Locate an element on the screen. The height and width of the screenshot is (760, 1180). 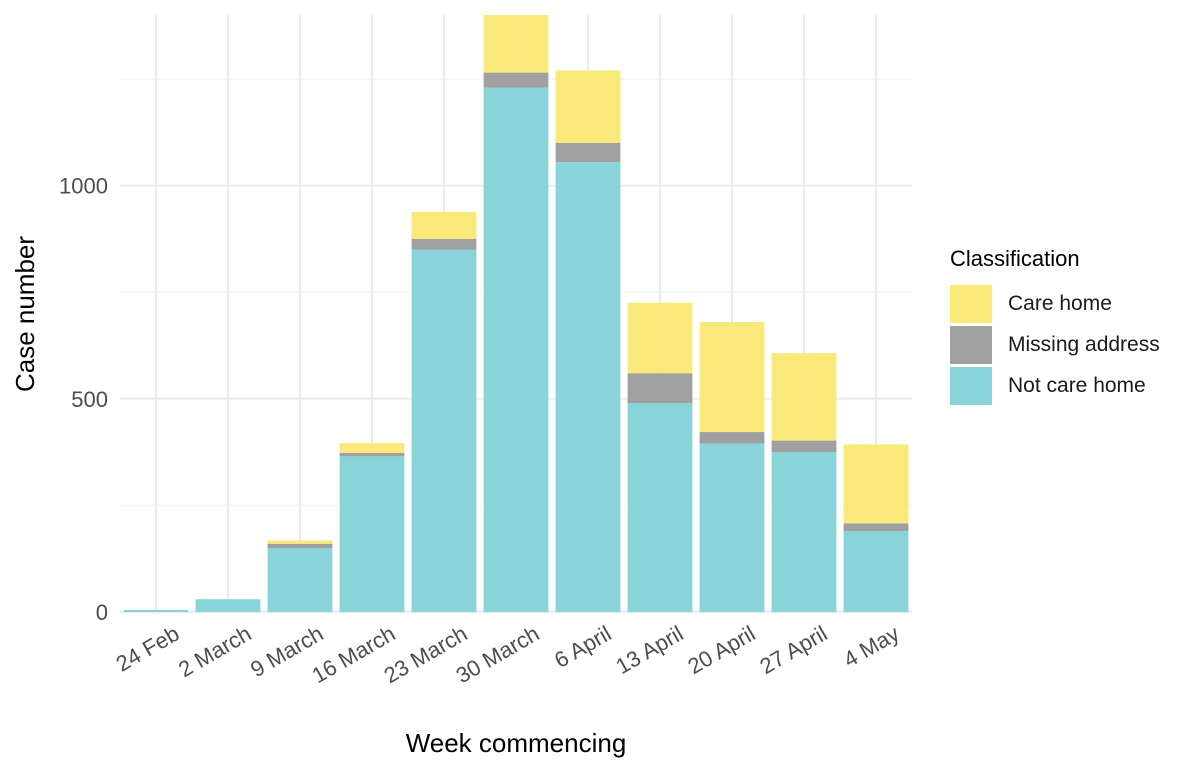
x-tick-label: 6 April is located at coordinates (582, 647).